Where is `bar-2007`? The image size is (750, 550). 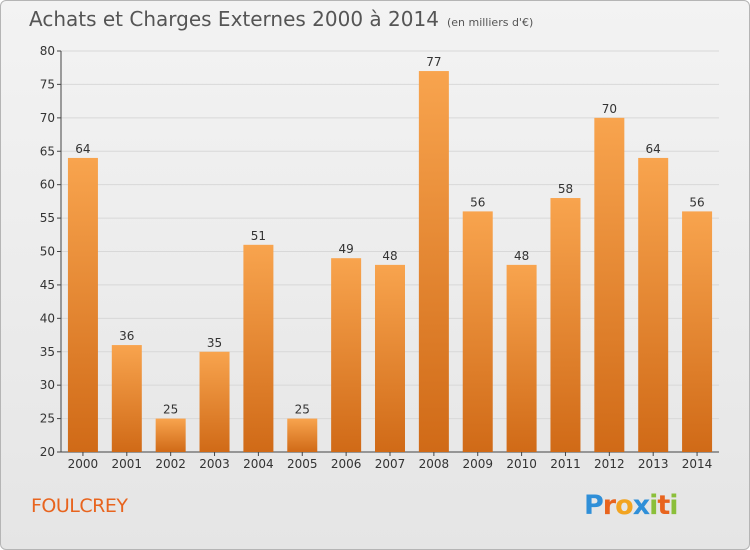
bar-2007 is located at coordinates (390, 358).